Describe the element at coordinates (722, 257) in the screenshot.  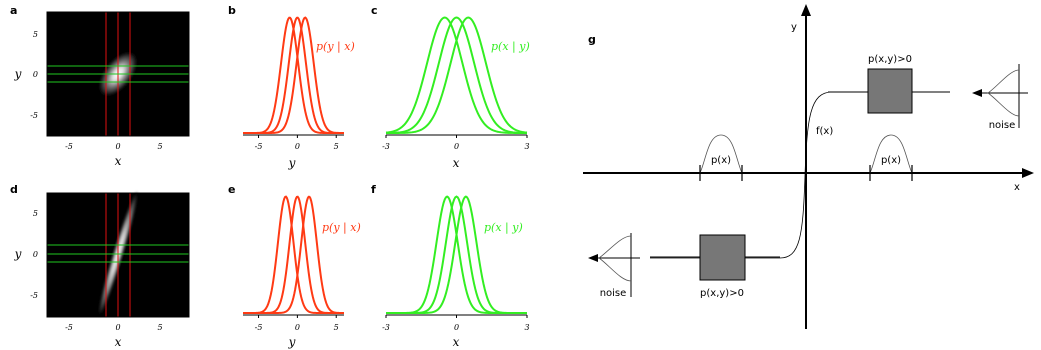
I see `joint-support-box-lower` at that location.